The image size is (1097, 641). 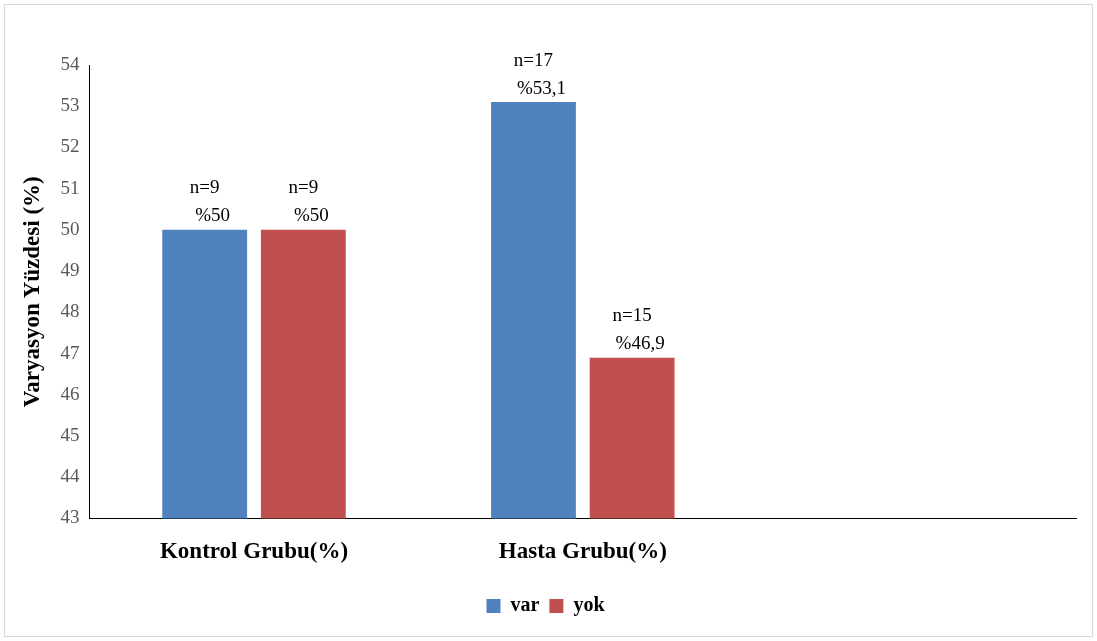 What do you see at coordinates (70, 311) in the screenshot?
I see `y-tick-label: 48` at bounding box center [70, 311].